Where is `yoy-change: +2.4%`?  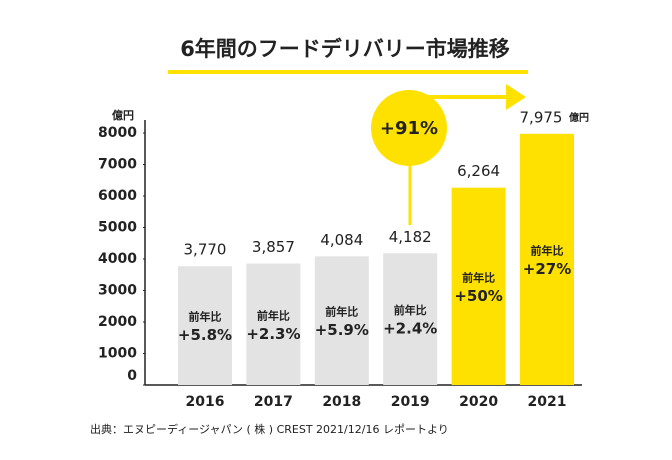 yoy-change: +2.4% is located at coordinates (410, 329).